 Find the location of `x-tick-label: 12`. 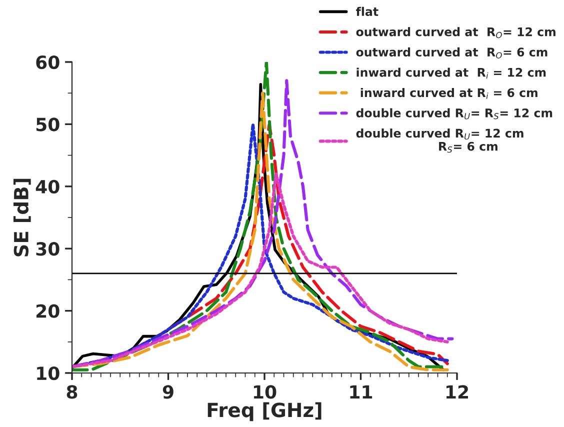

x-tick-label: 12 is located at coordinates (457, 392).